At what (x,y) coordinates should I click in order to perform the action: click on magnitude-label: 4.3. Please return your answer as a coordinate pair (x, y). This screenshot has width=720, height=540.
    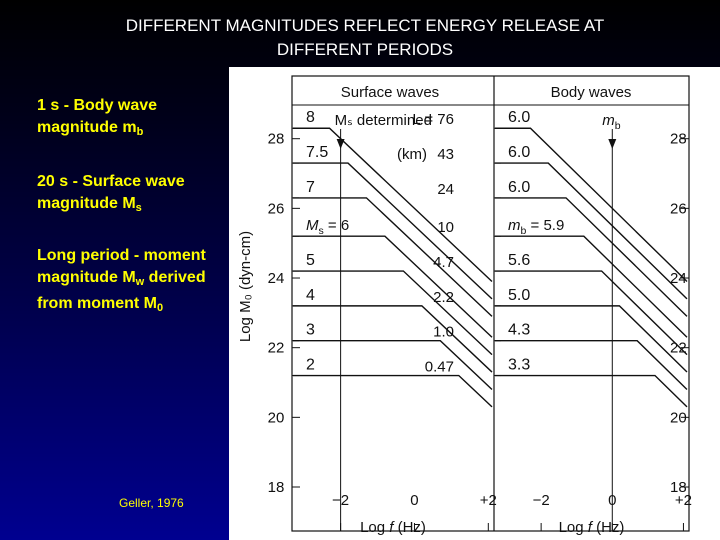
    Looking at the image, I should click on (519, 330).